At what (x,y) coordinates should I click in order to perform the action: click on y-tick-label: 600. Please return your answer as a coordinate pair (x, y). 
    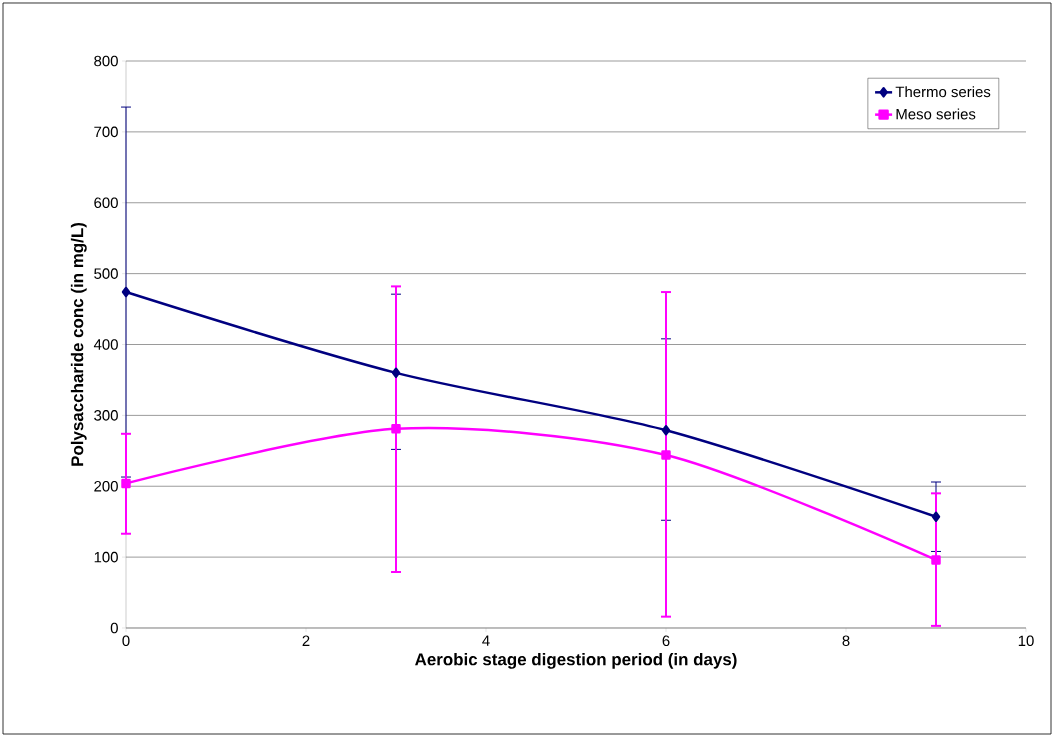
    Looking at the image, I should click on (106, 203).